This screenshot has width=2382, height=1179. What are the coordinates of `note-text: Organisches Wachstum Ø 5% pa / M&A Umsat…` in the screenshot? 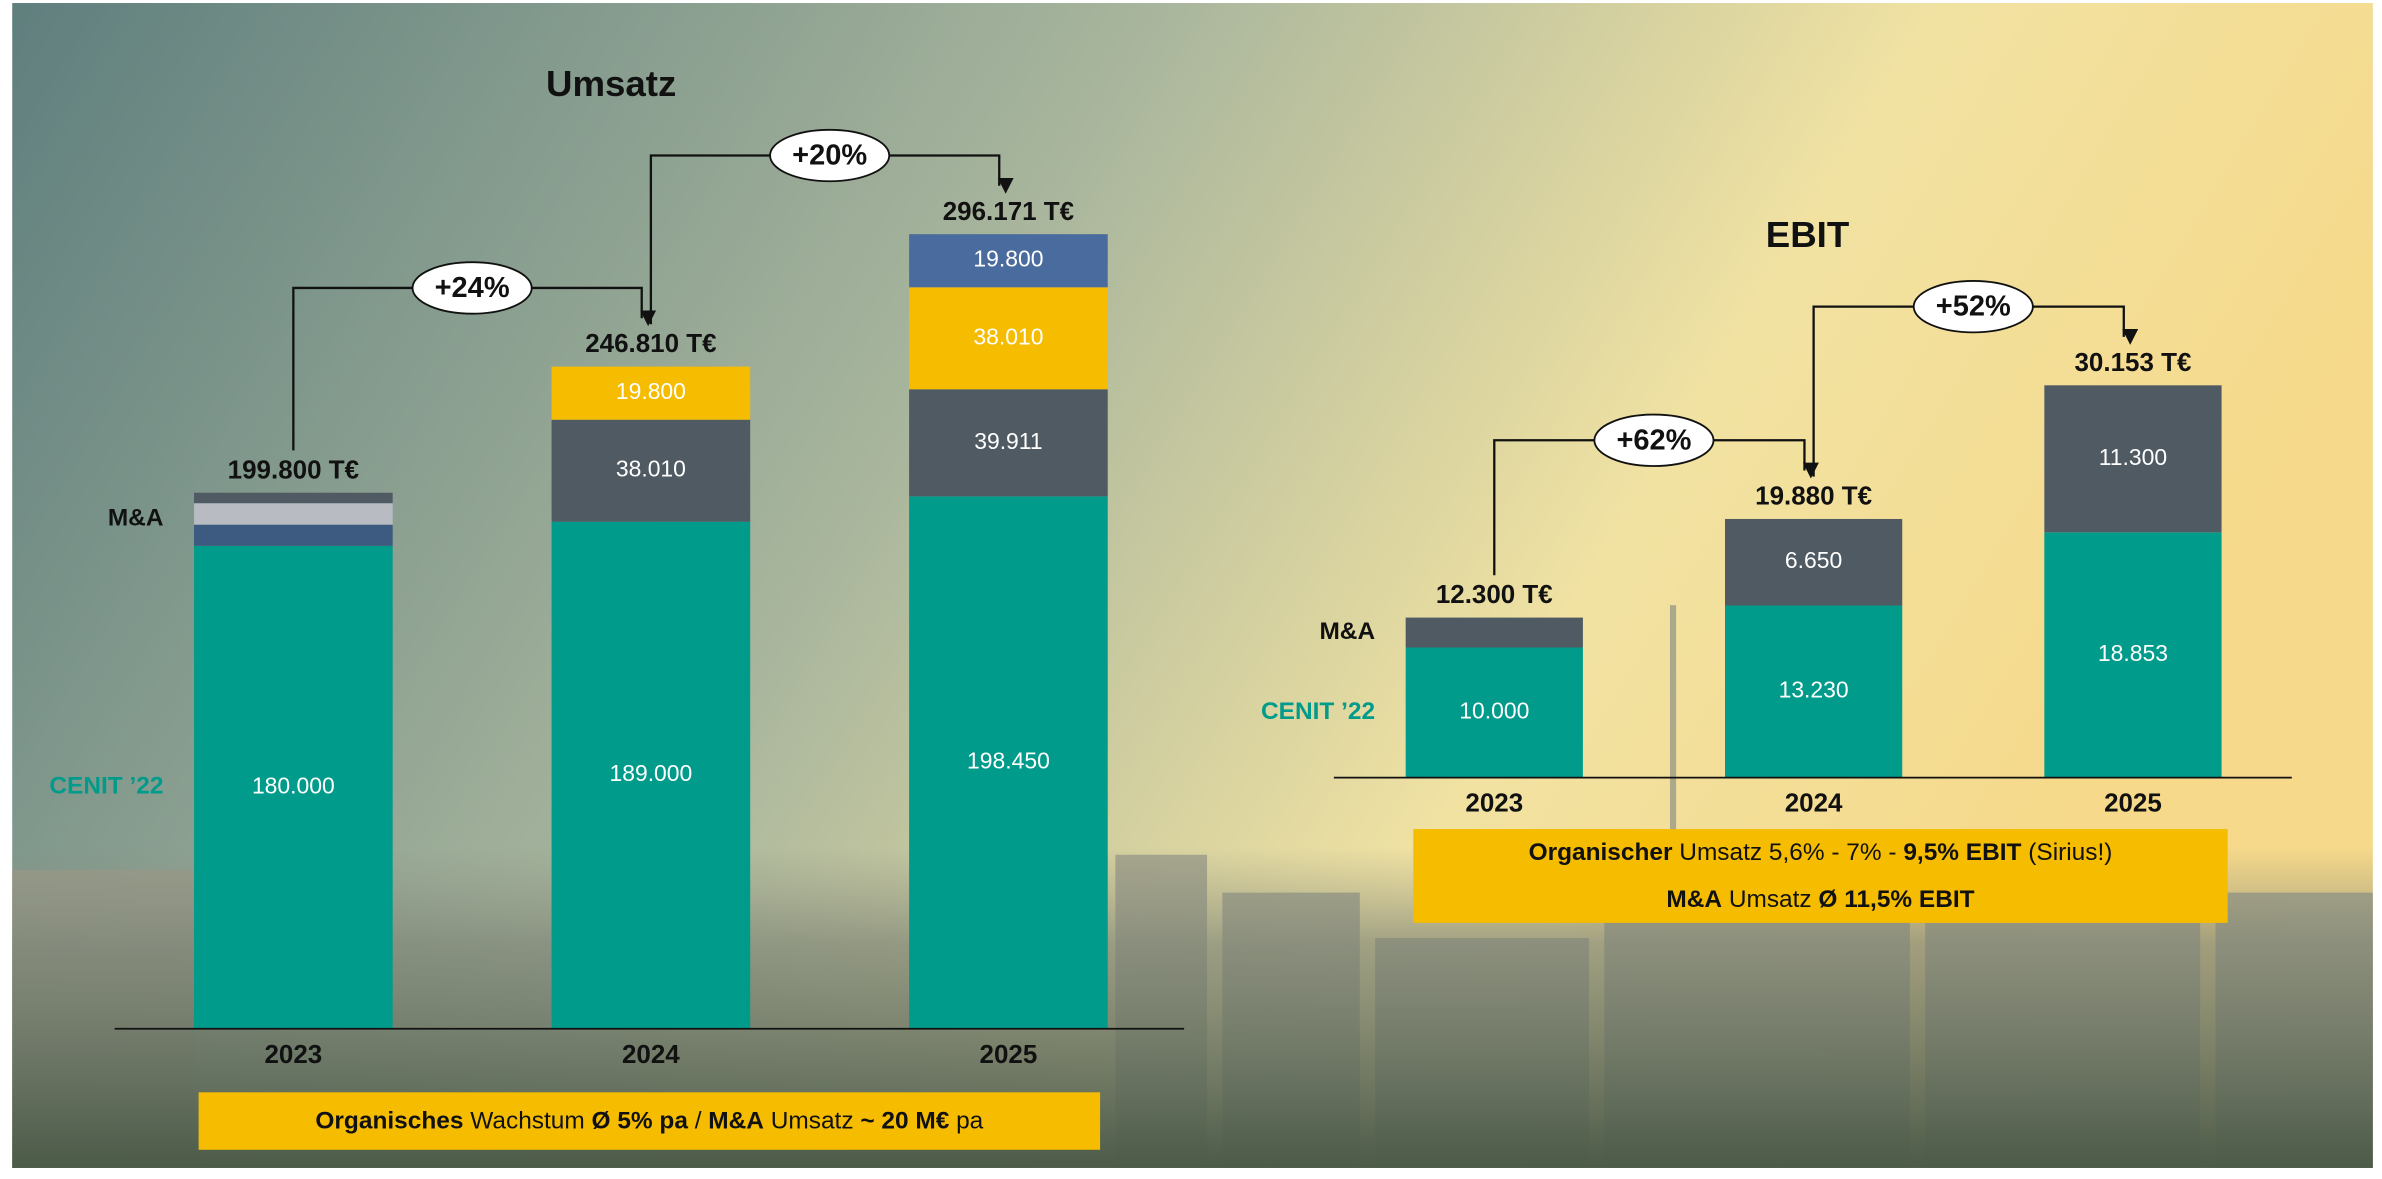 It's located at (649, 1121).